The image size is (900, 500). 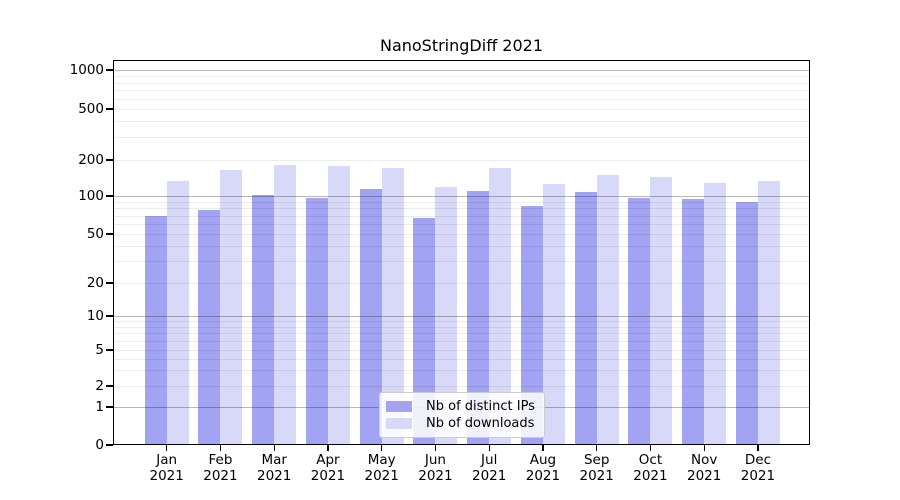 I want to click on bar-nb-of-downloads-sep-2021, so click(x=607, y=309).